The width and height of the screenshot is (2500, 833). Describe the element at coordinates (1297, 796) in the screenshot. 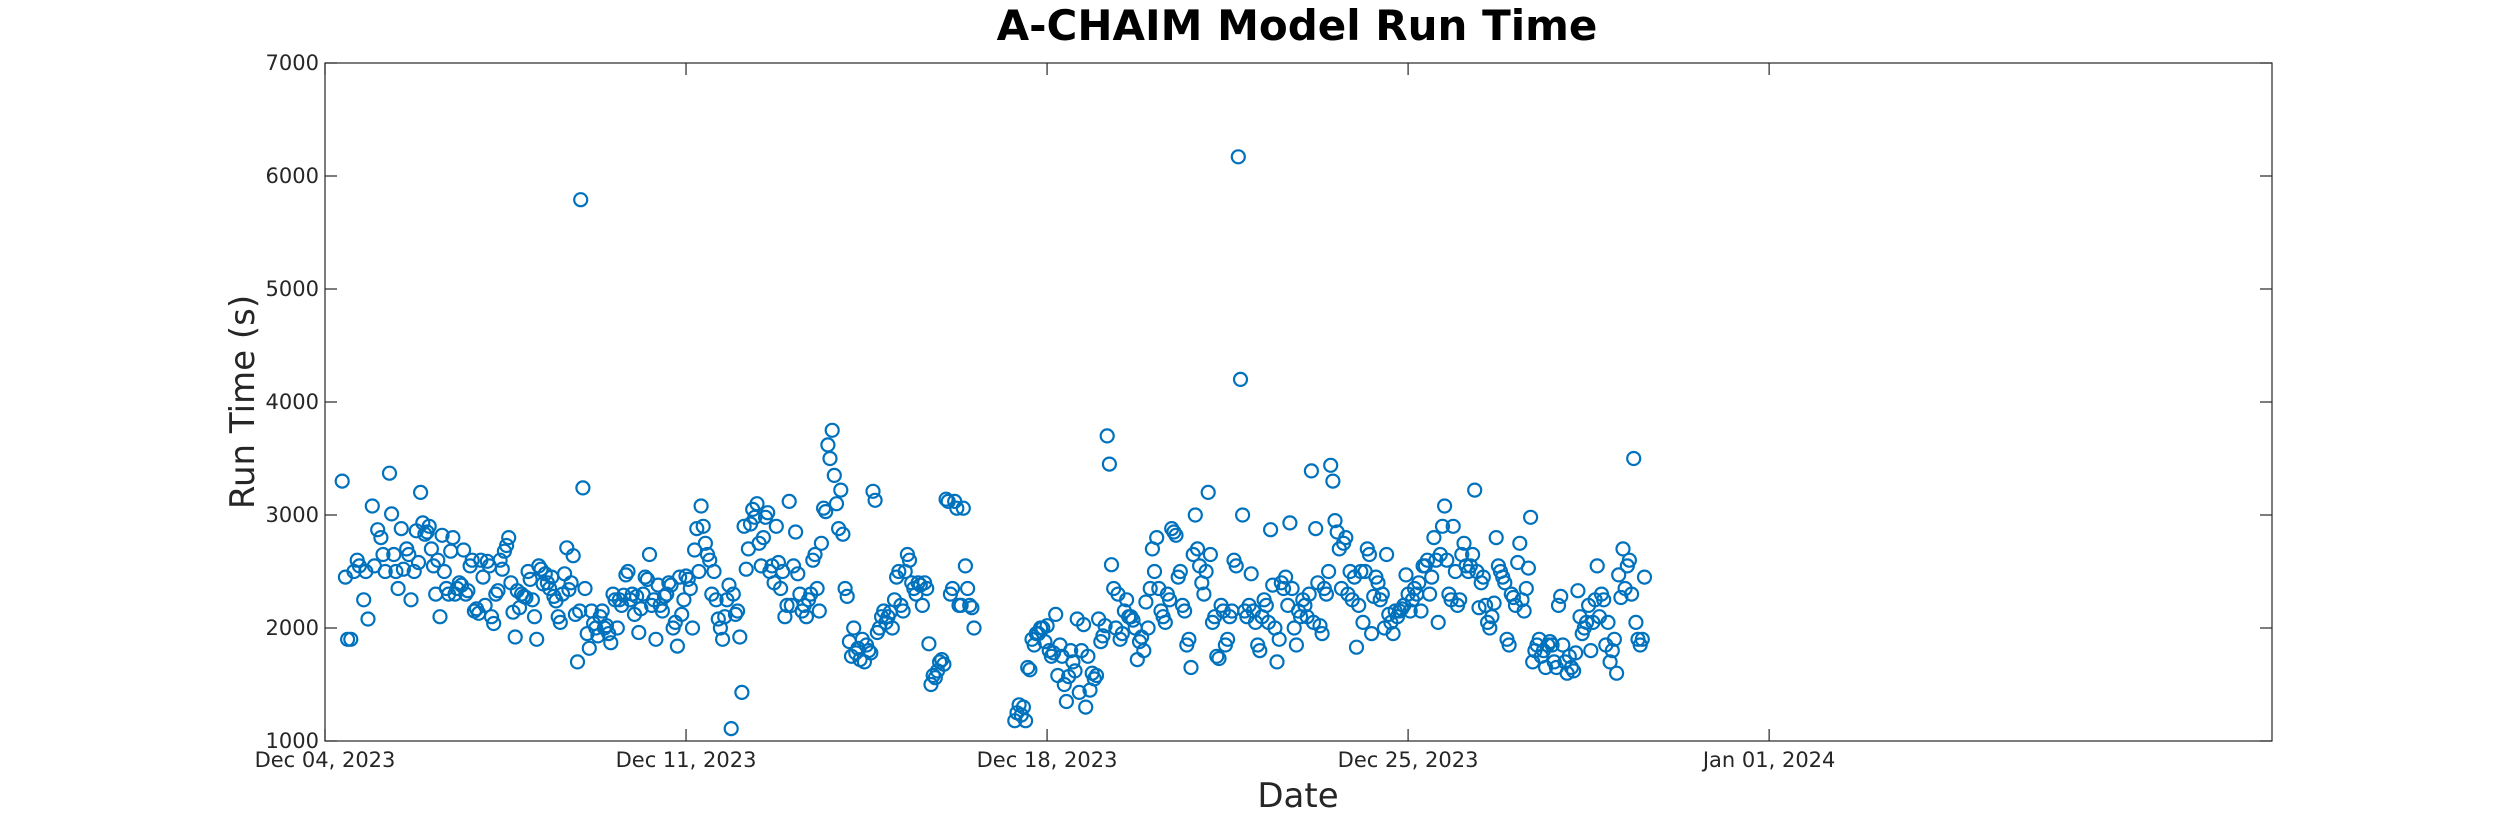

I see `x-axis-label: Date` at that location.